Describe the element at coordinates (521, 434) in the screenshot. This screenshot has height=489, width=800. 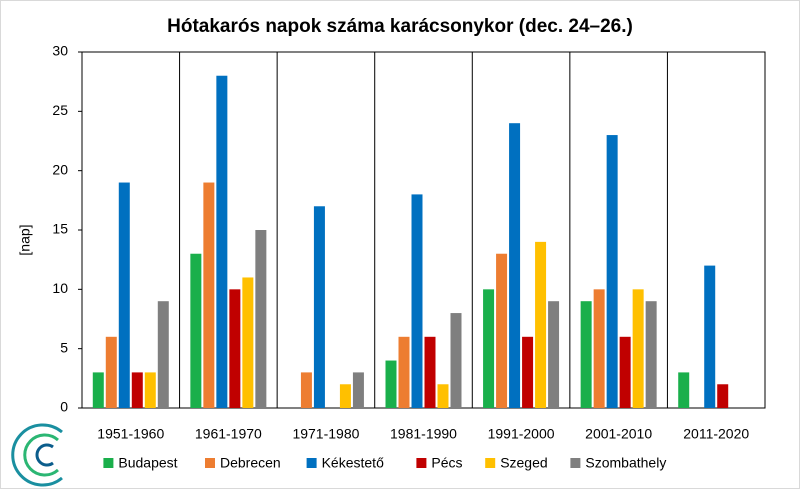
I see `x-tick-label: 1991-2000` at that location.